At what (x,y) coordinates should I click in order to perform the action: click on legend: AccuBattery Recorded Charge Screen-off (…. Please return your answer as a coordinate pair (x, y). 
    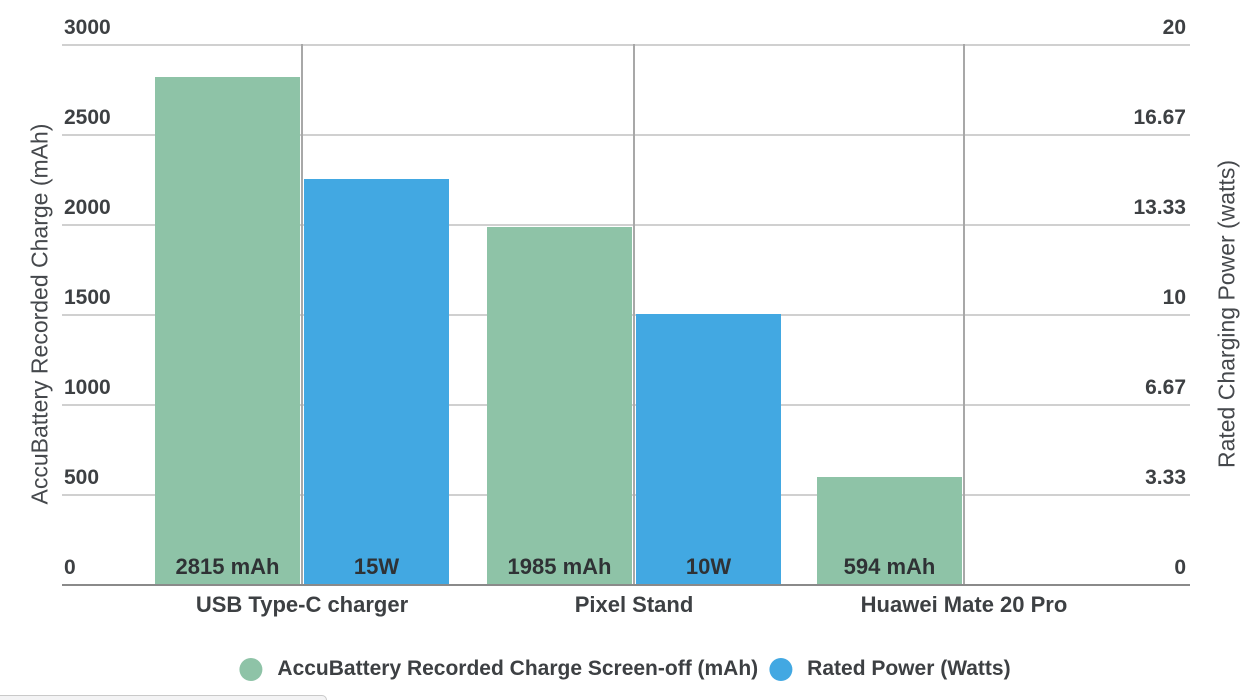
    Looking at the image, I should click on (625, 669).